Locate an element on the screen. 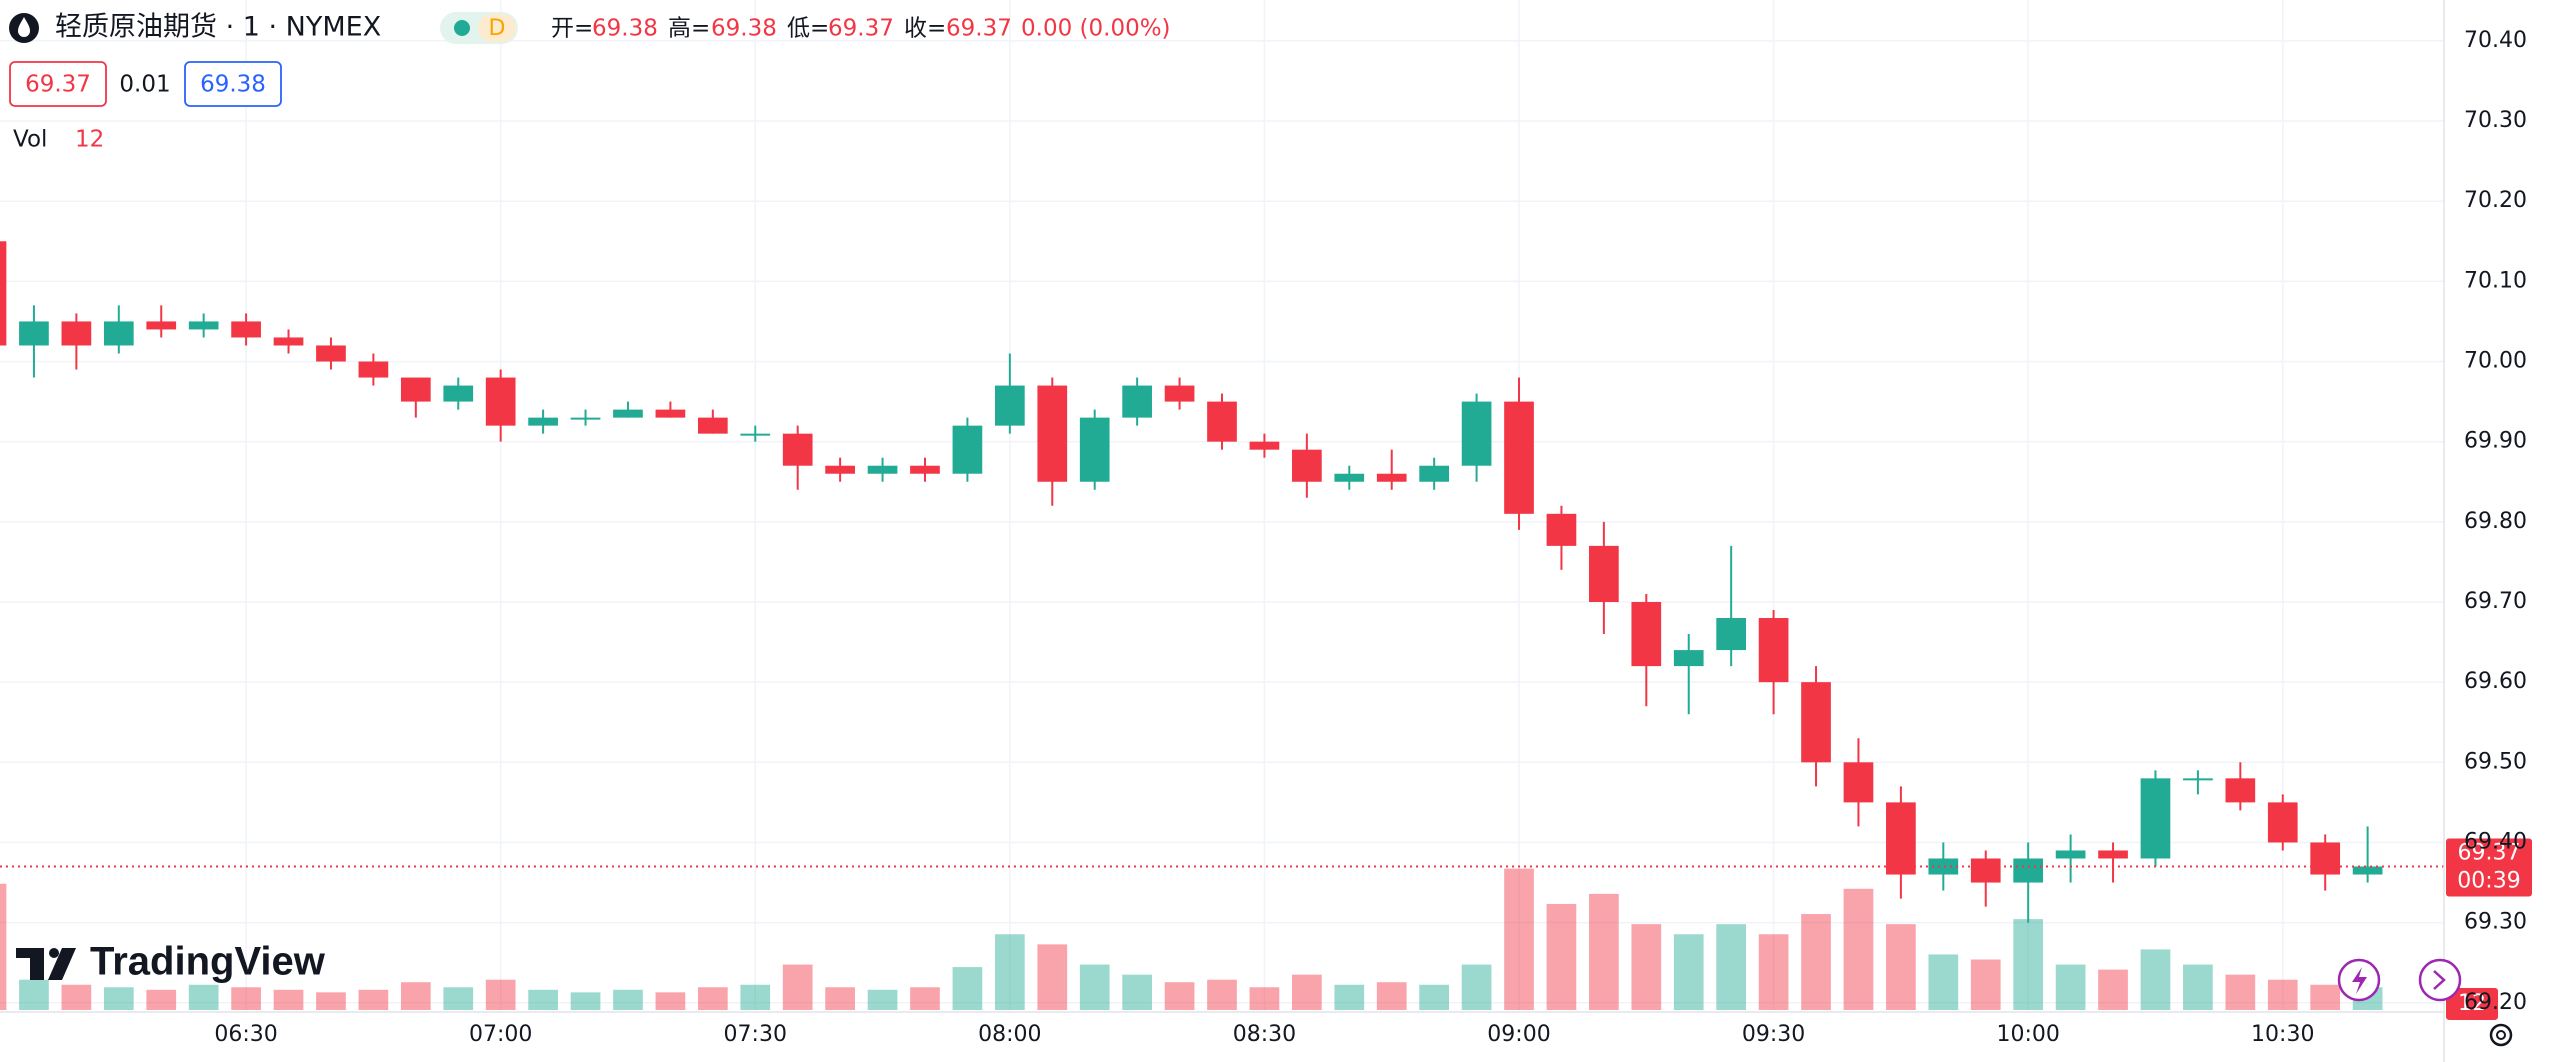  x-tick-label: 08:30 is located at coordinates (1264, 1034).